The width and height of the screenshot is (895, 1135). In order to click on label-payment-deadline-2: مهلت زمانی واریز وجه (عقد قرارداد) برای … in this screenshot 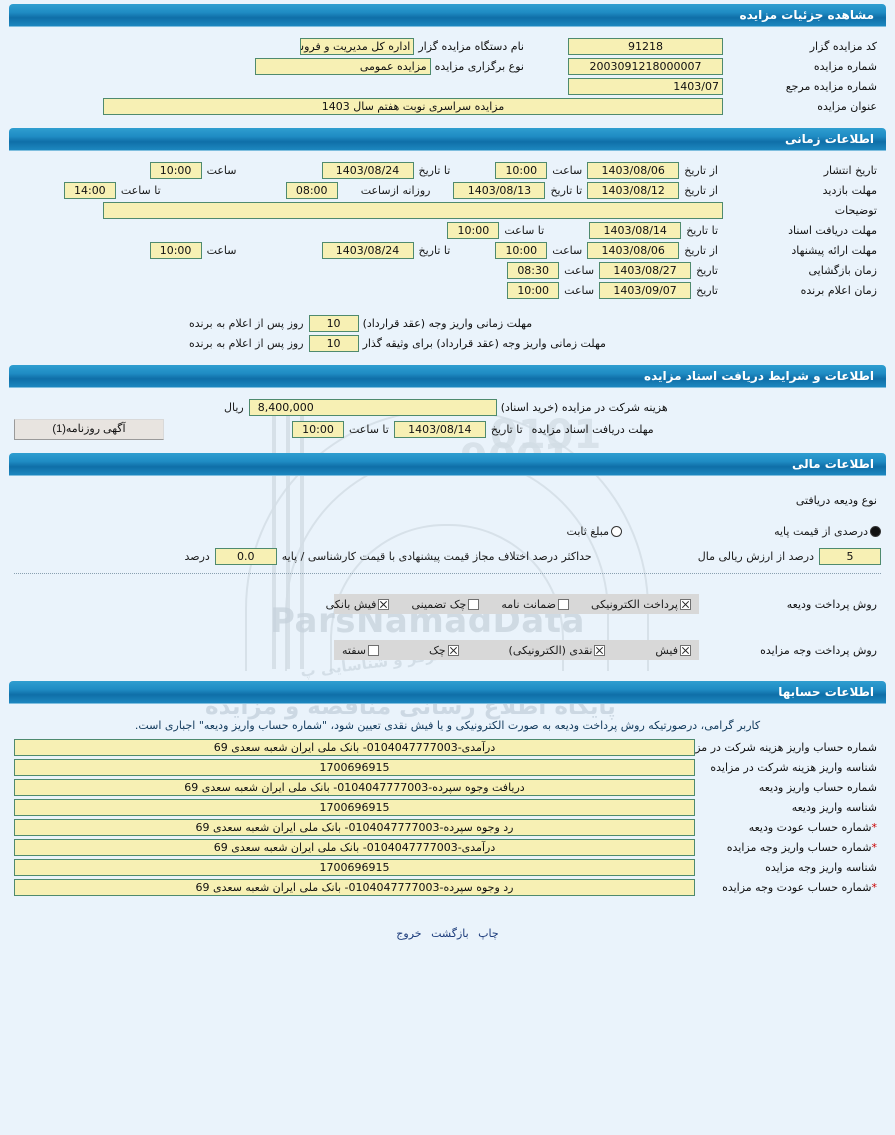, I will do `click(484, 343)`.